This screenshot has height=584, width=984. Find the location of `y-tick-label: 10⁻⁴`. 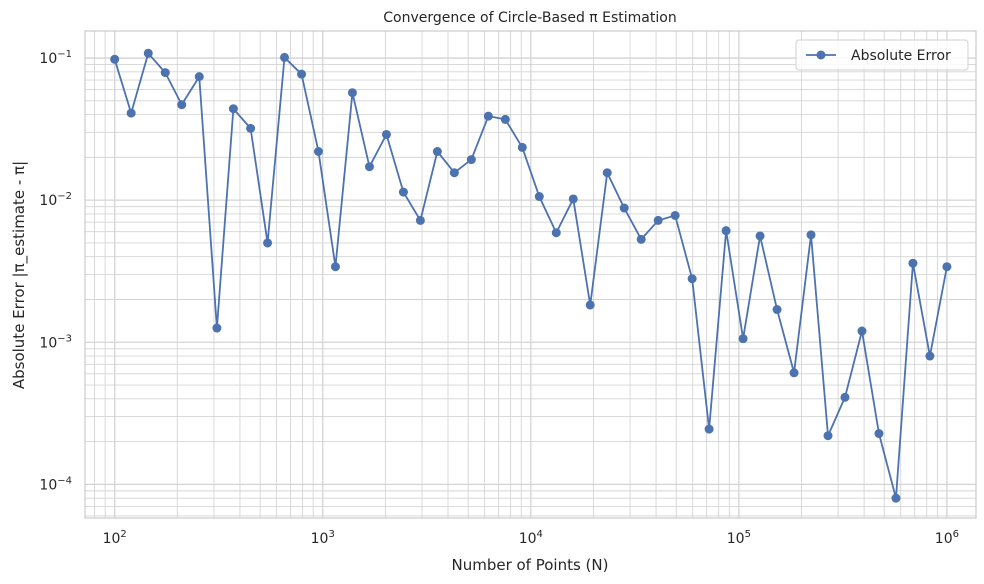

y-tick-label: 10⁻⁴ is located at coordinates (55, 484).